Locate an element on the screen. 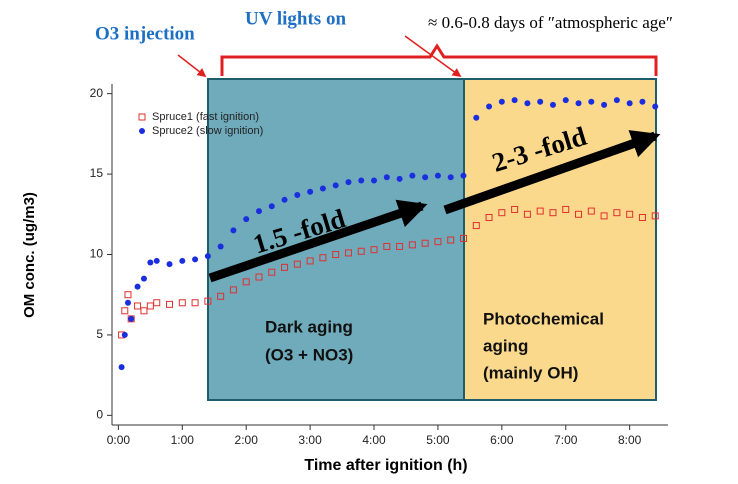 This screenshot has width=738, height=484. x-axis-label: Time after ignition (h) is located at coordinates (385, 465).